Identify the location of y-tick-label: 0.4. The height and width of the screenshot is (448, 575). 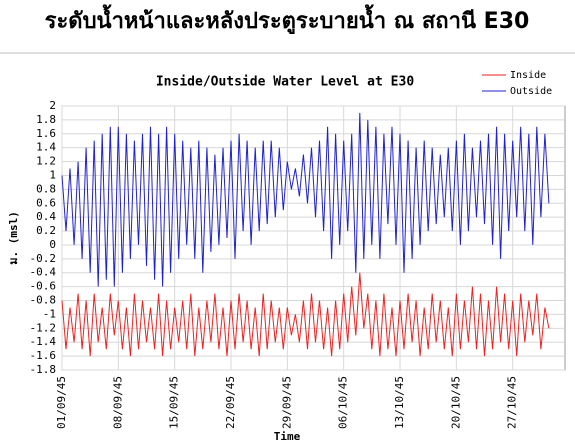
(46, 216).